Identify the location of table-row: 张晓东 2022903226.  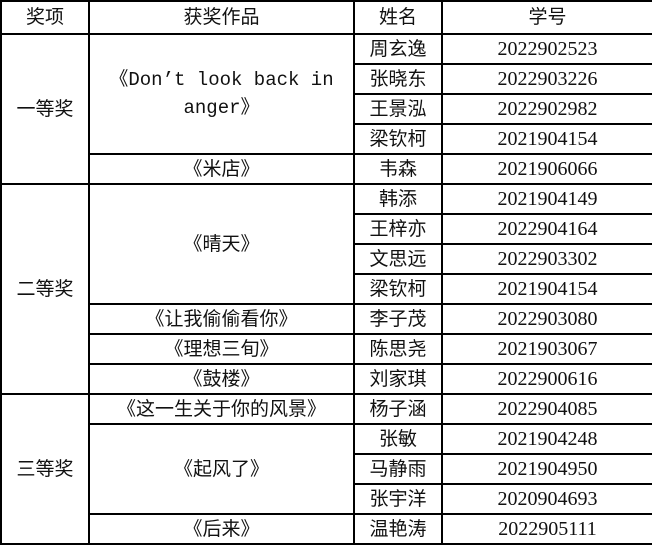
(326, 79).